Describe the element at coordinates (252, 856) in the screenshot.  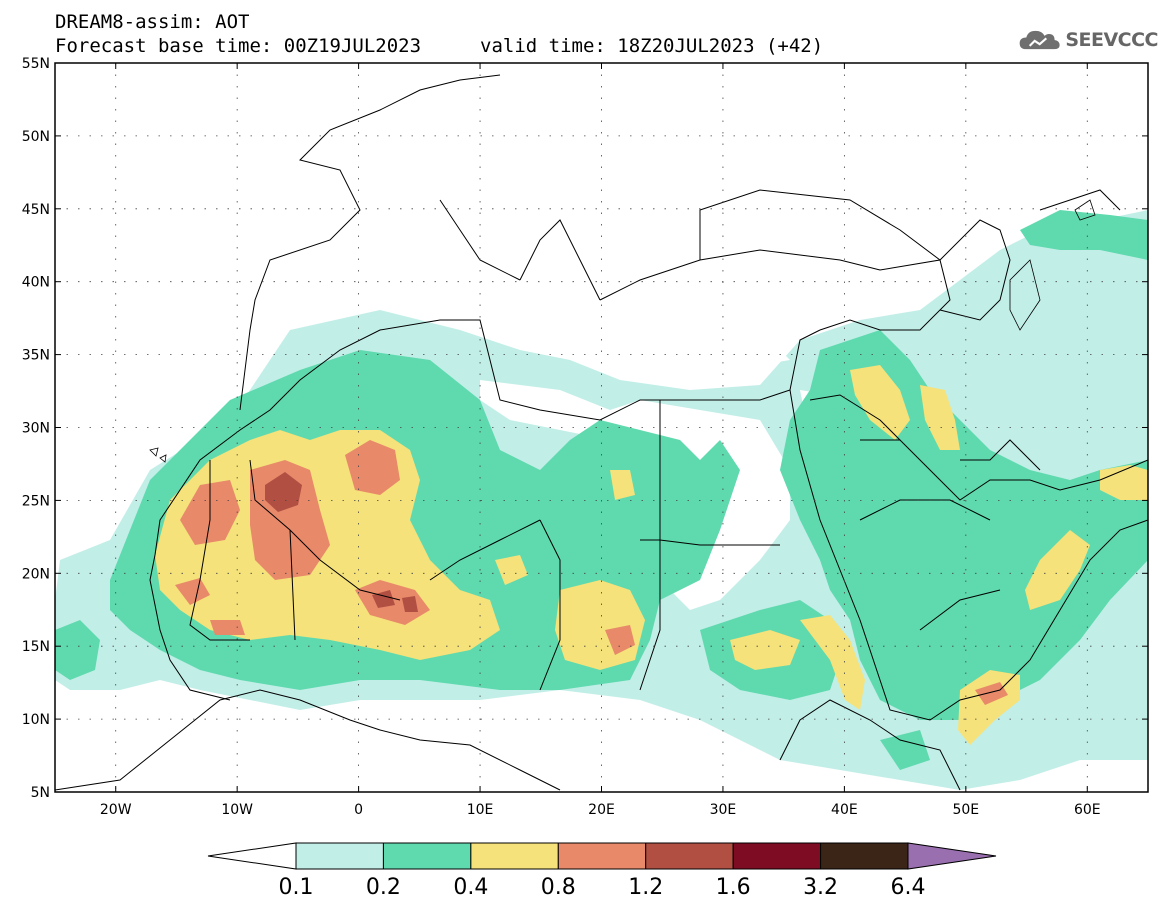
I see `colorbar-under-arrow` at that location.